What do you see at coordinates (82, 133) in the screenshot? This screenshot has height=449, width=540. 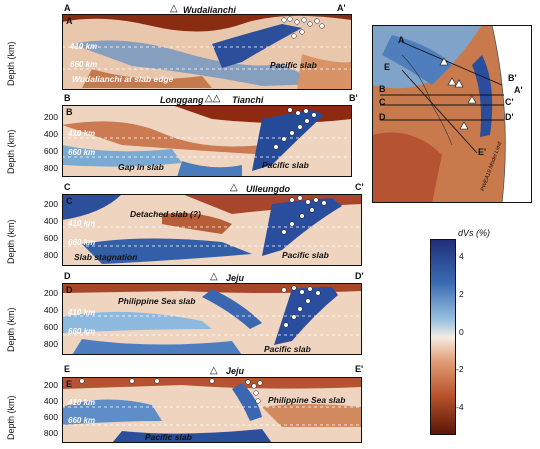 I see `ref-410-b: 410 km` at bounding box center [82, 133].